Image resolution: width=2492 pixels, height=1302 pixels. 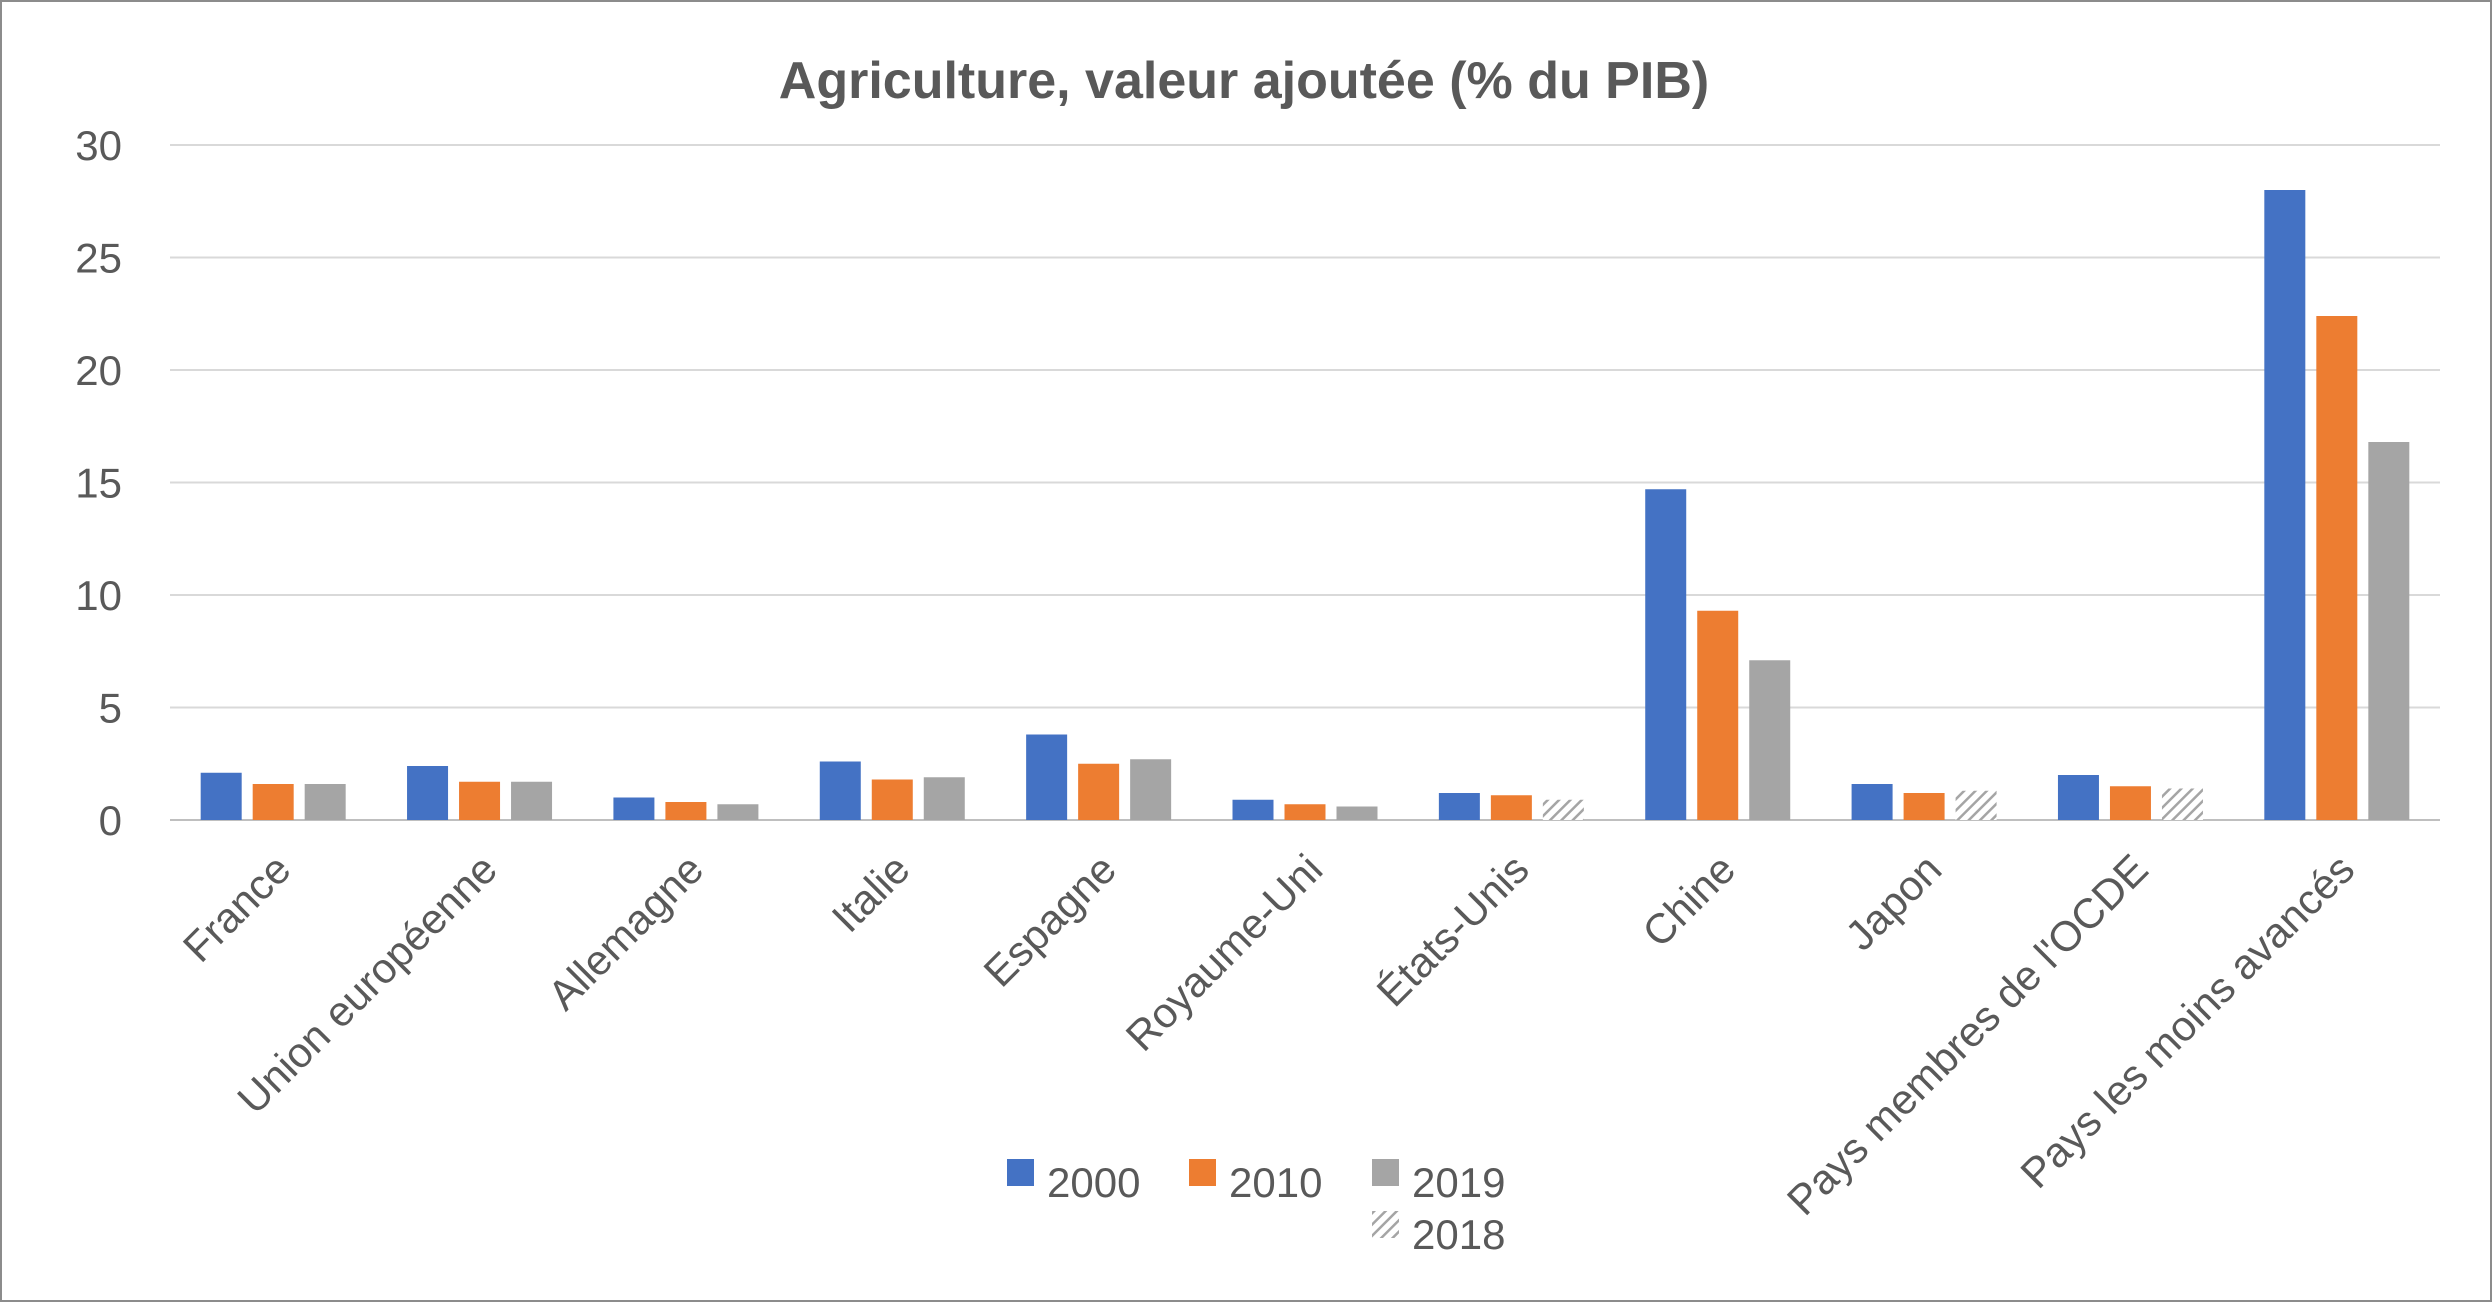 What do you see at coordinates (2187, 1021) in the screenshot?
I see `x-tick-label: Pays les moins avancés` at bounding box center [2187, 1021].